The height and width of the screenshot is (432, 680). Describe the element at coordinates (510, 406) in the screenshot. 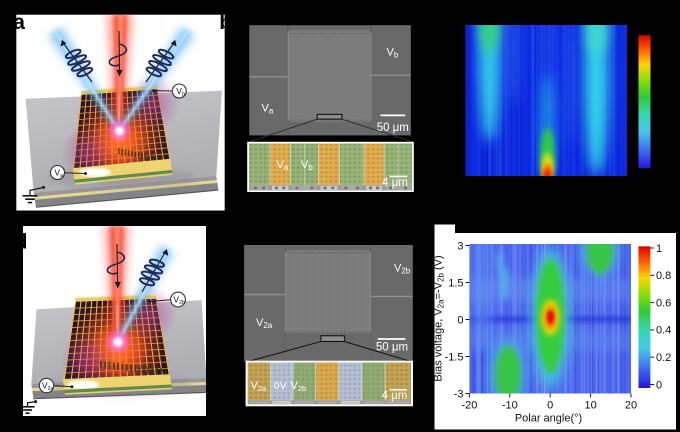

I see `svg-text: -10` at that location.